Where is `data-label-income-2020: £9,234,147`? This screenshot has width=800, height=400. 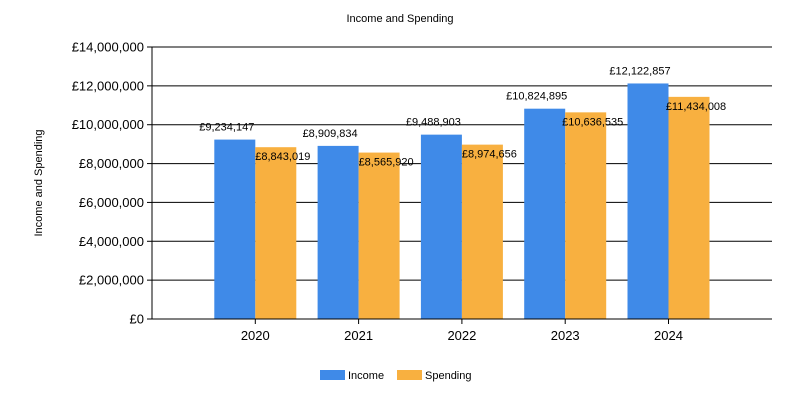
data-label-income-2020: £9,234,147 is located at coordinates (226, 128).